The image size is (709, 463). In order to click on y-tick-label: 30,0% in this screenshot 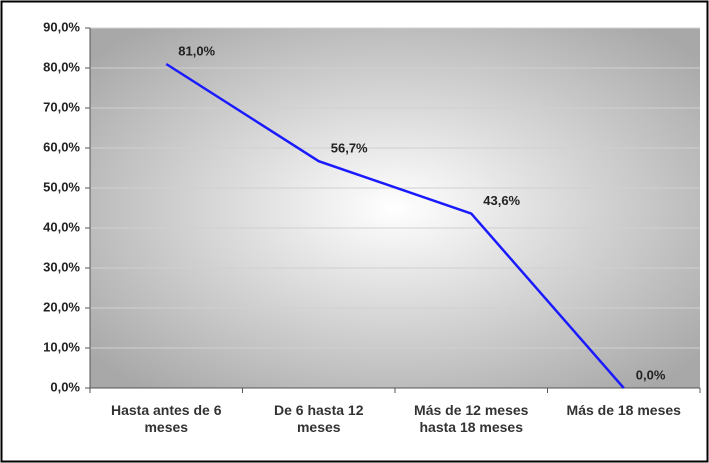, I will do `click(61, 266)`.